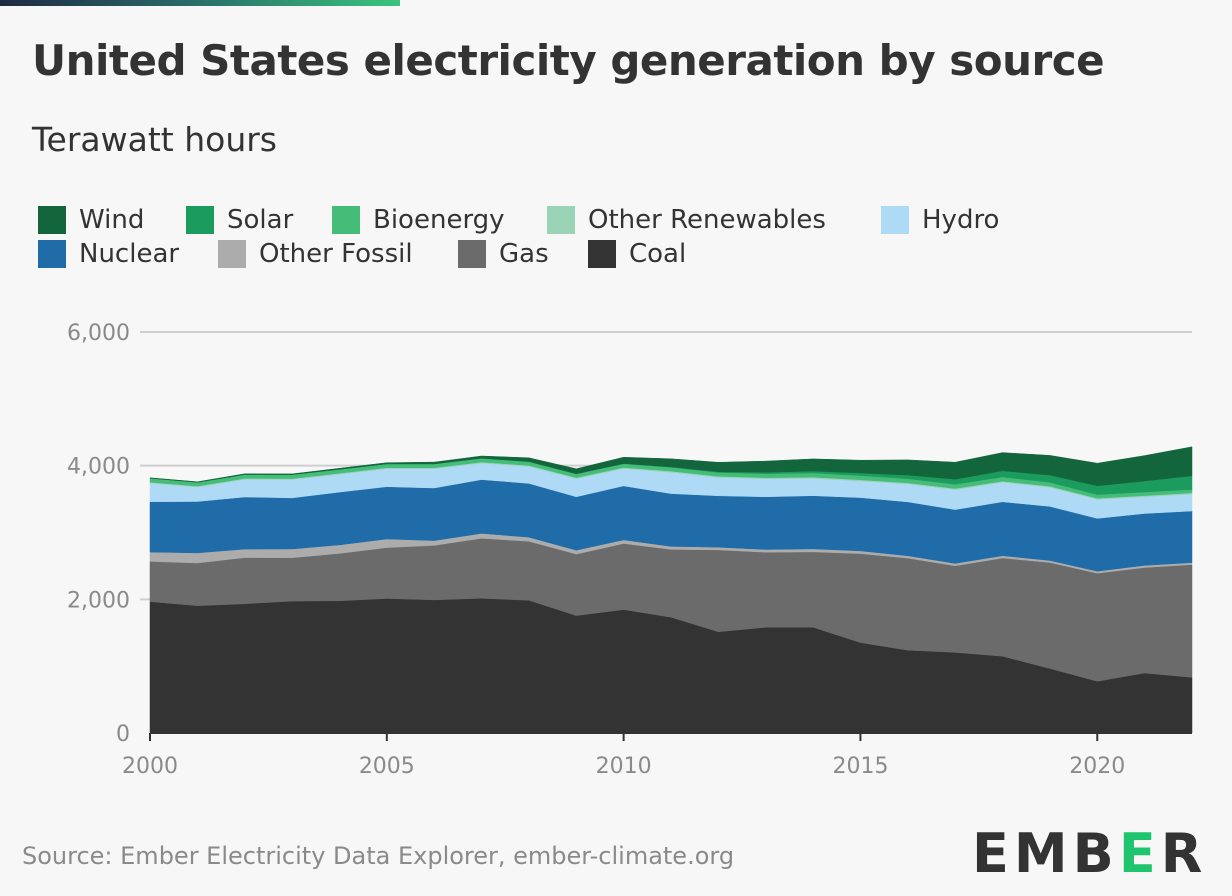 This screenshot has width=1232, height=896. I want to click on legend-swatch-nuclear, so click(52, 254).